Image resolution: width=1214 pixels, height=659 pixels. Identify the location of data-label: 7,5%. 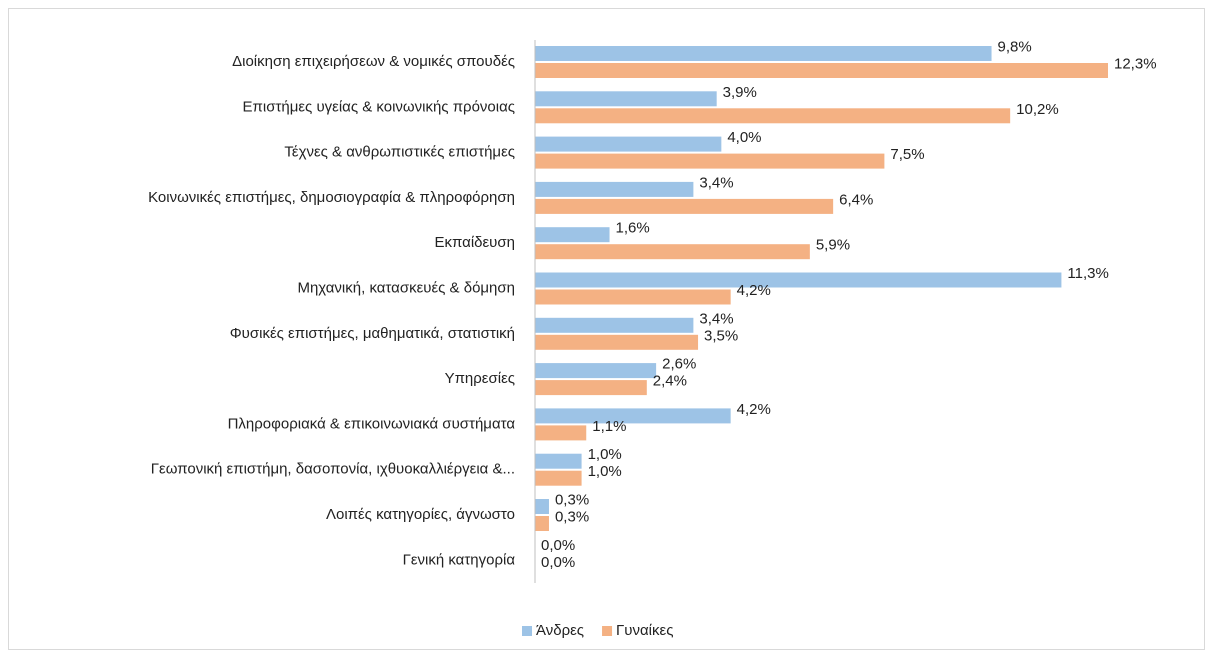
(907, 154).